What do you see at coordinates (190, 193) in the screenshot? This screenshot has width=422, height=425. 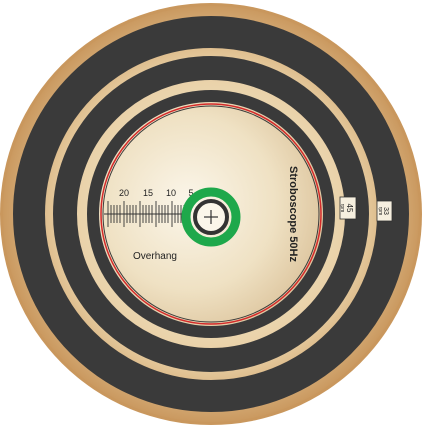 I see `scale-number-5: 5` at bounding box center [190, 193].